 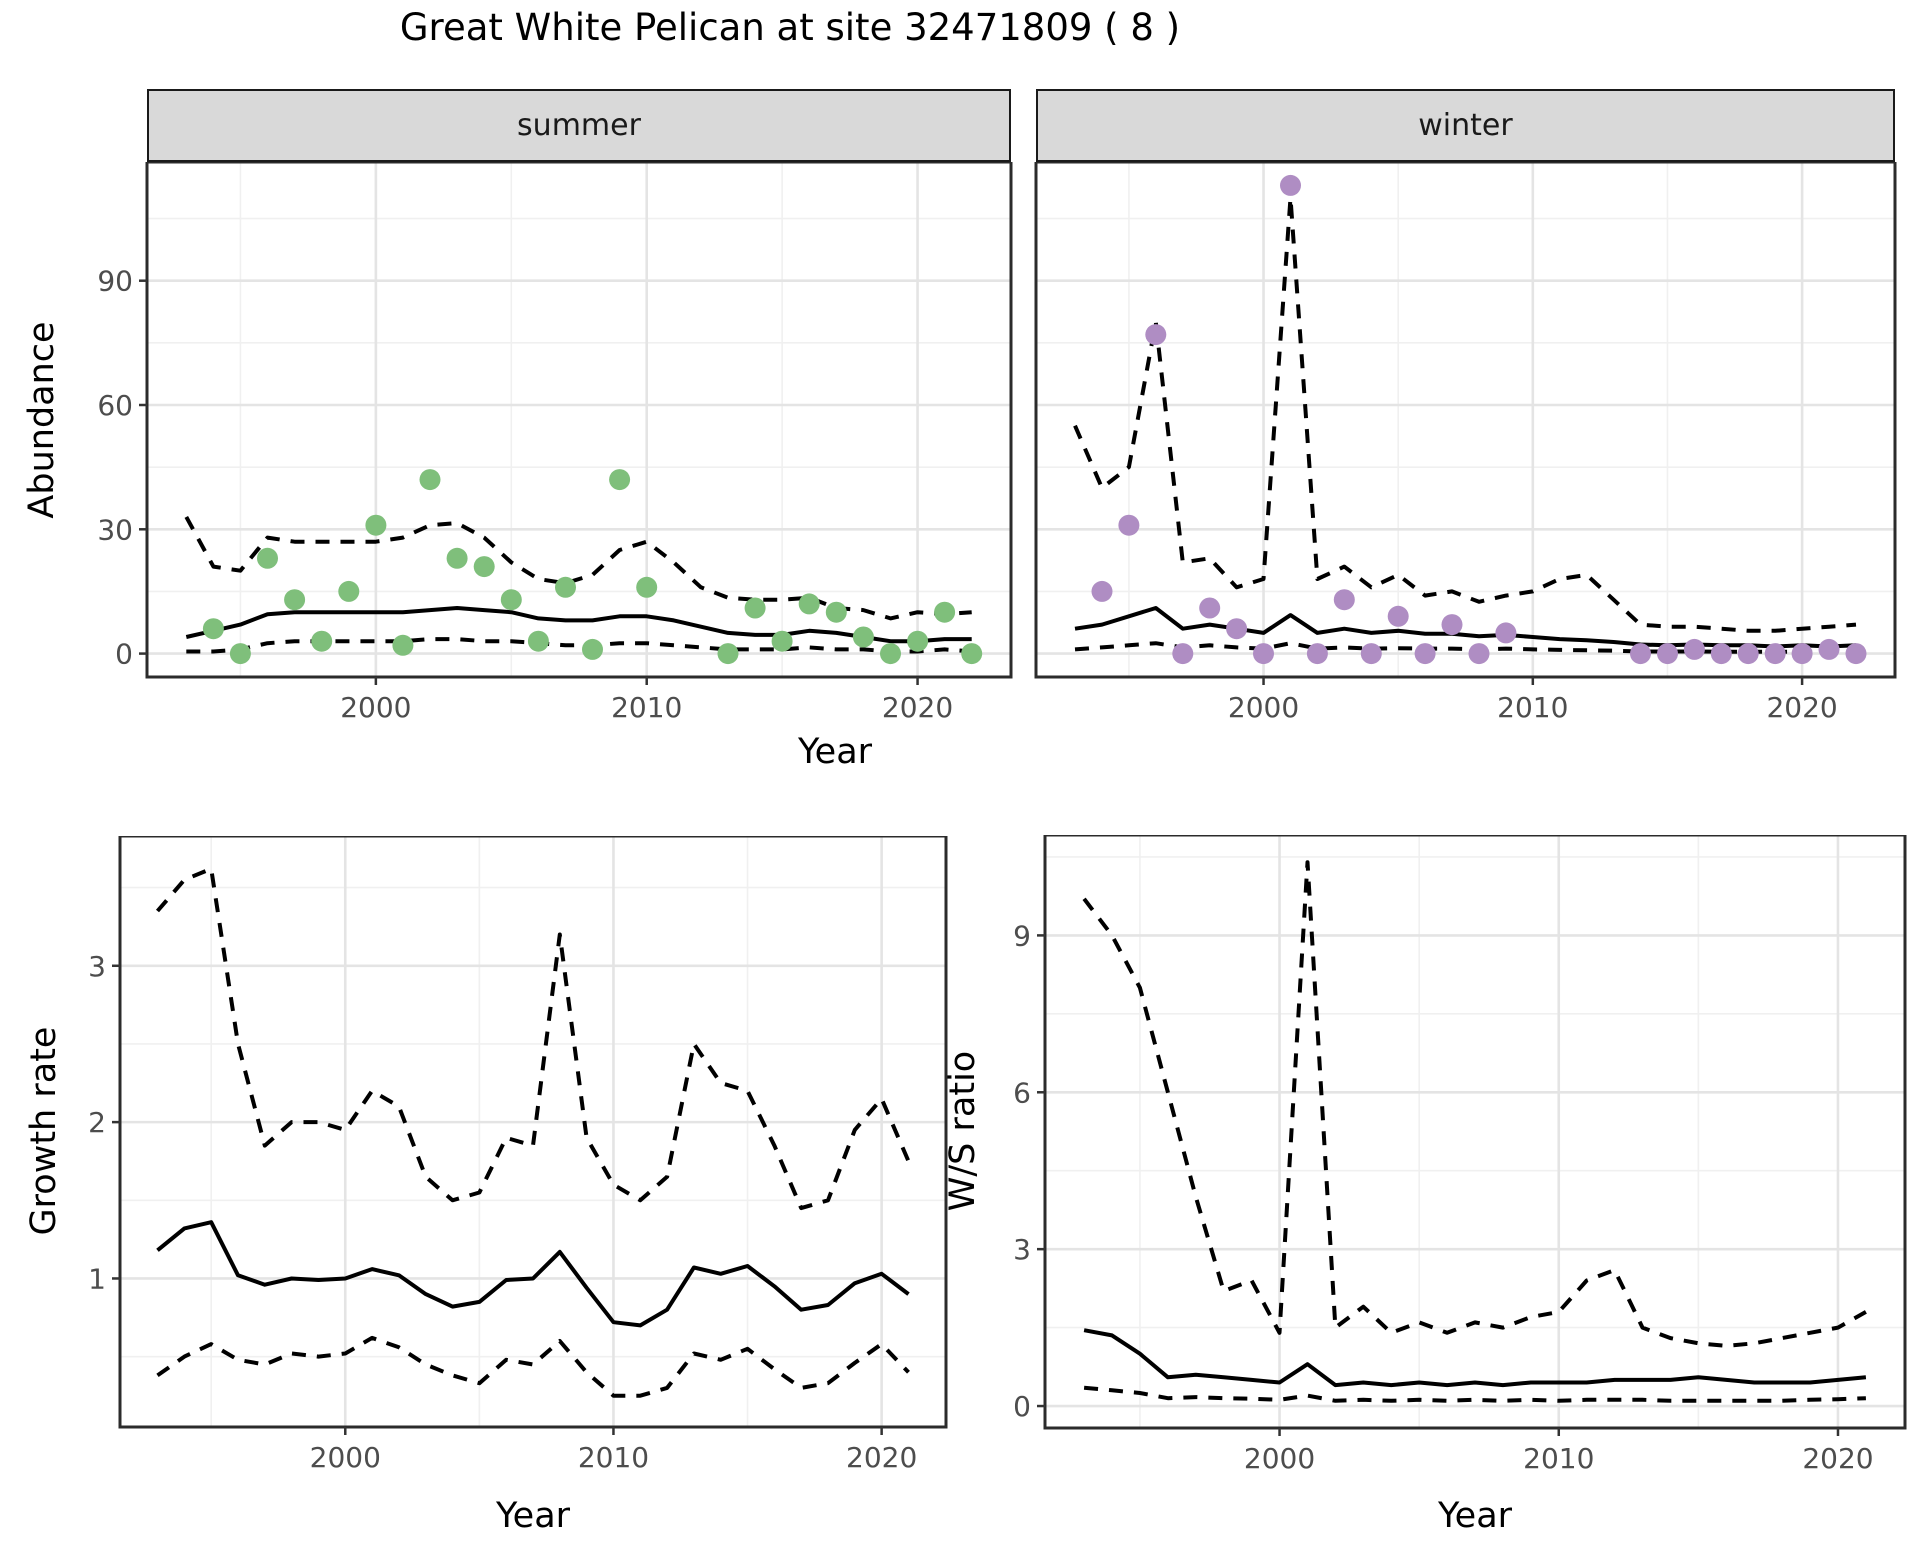 I want to click on ws-ratio-axis-title: W/S ratio, so click(x=963, y=1131).